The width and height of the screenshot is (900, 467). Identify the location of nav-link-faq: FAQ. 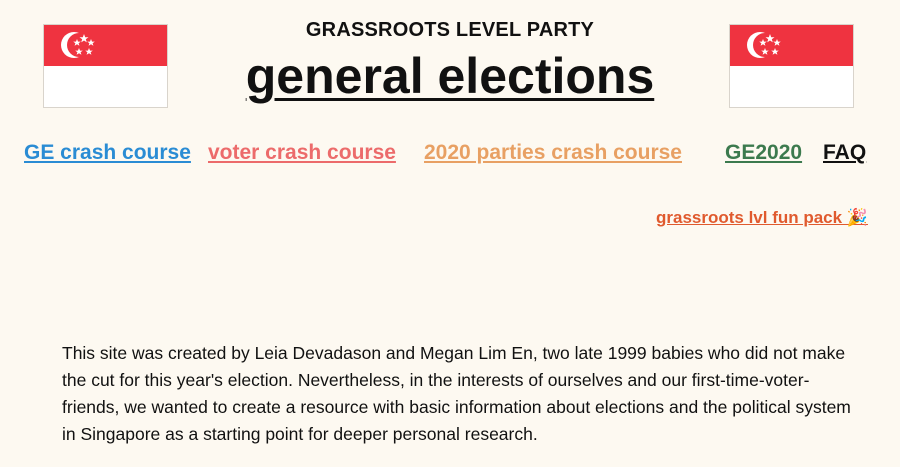
(845, 152).